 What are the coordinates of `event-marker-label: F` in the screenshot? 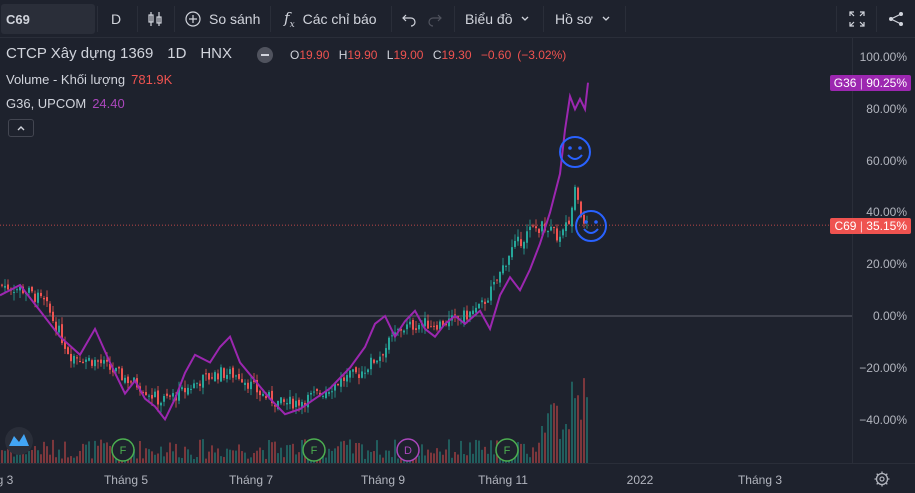 It's located at (123, 451).